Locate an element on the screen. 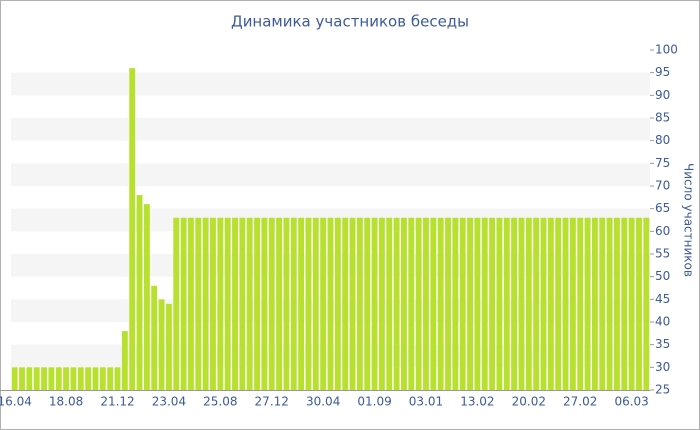 The height and width of the screenshot is (430, 700). x-tick-label: 25.08 is located at coordinates (220, 402).